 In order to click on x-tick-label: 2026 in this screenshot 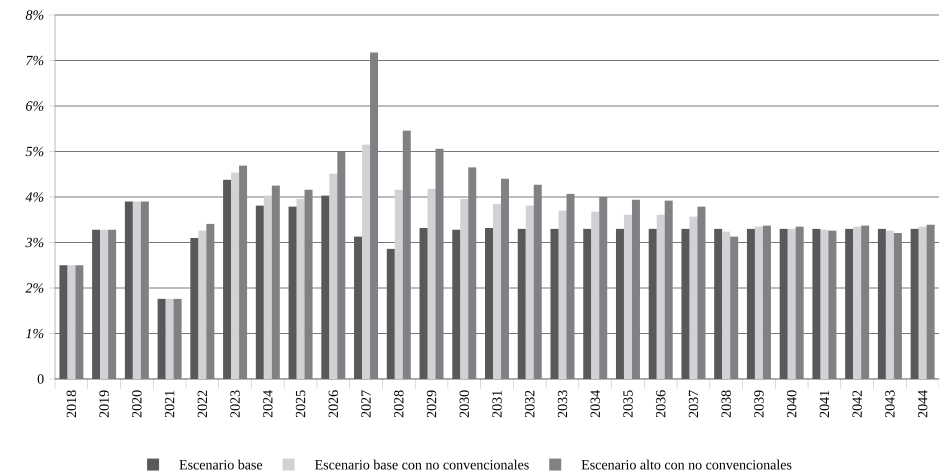, I will do `click(333, 404)`.